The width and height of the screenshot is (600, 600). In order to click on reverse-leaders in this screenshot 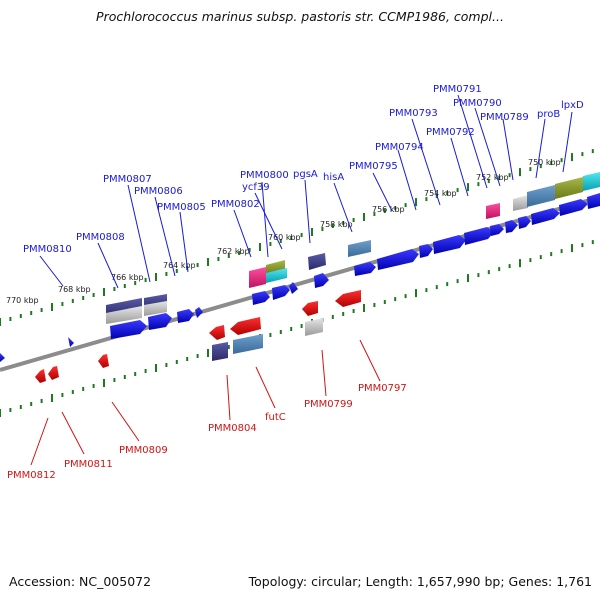, I will do `click(205, 402)`.